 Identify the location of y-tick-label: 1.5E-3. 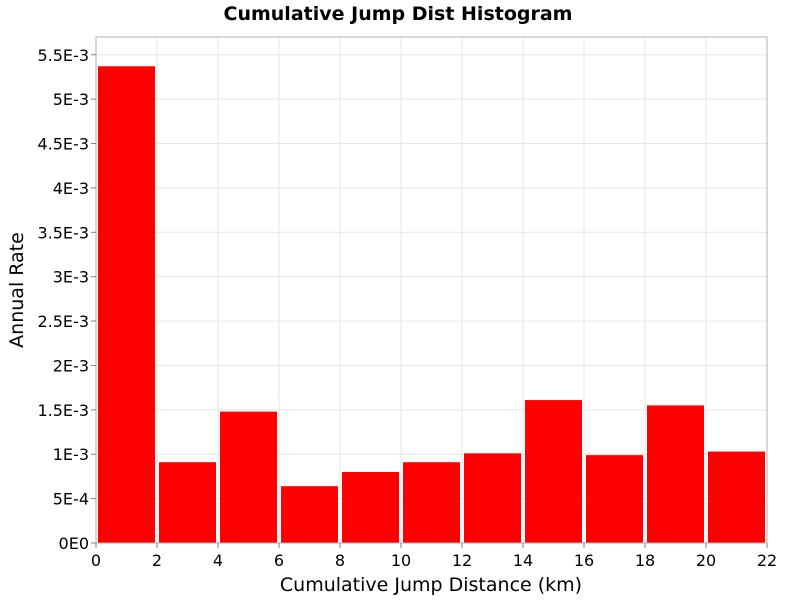
(63, 410).